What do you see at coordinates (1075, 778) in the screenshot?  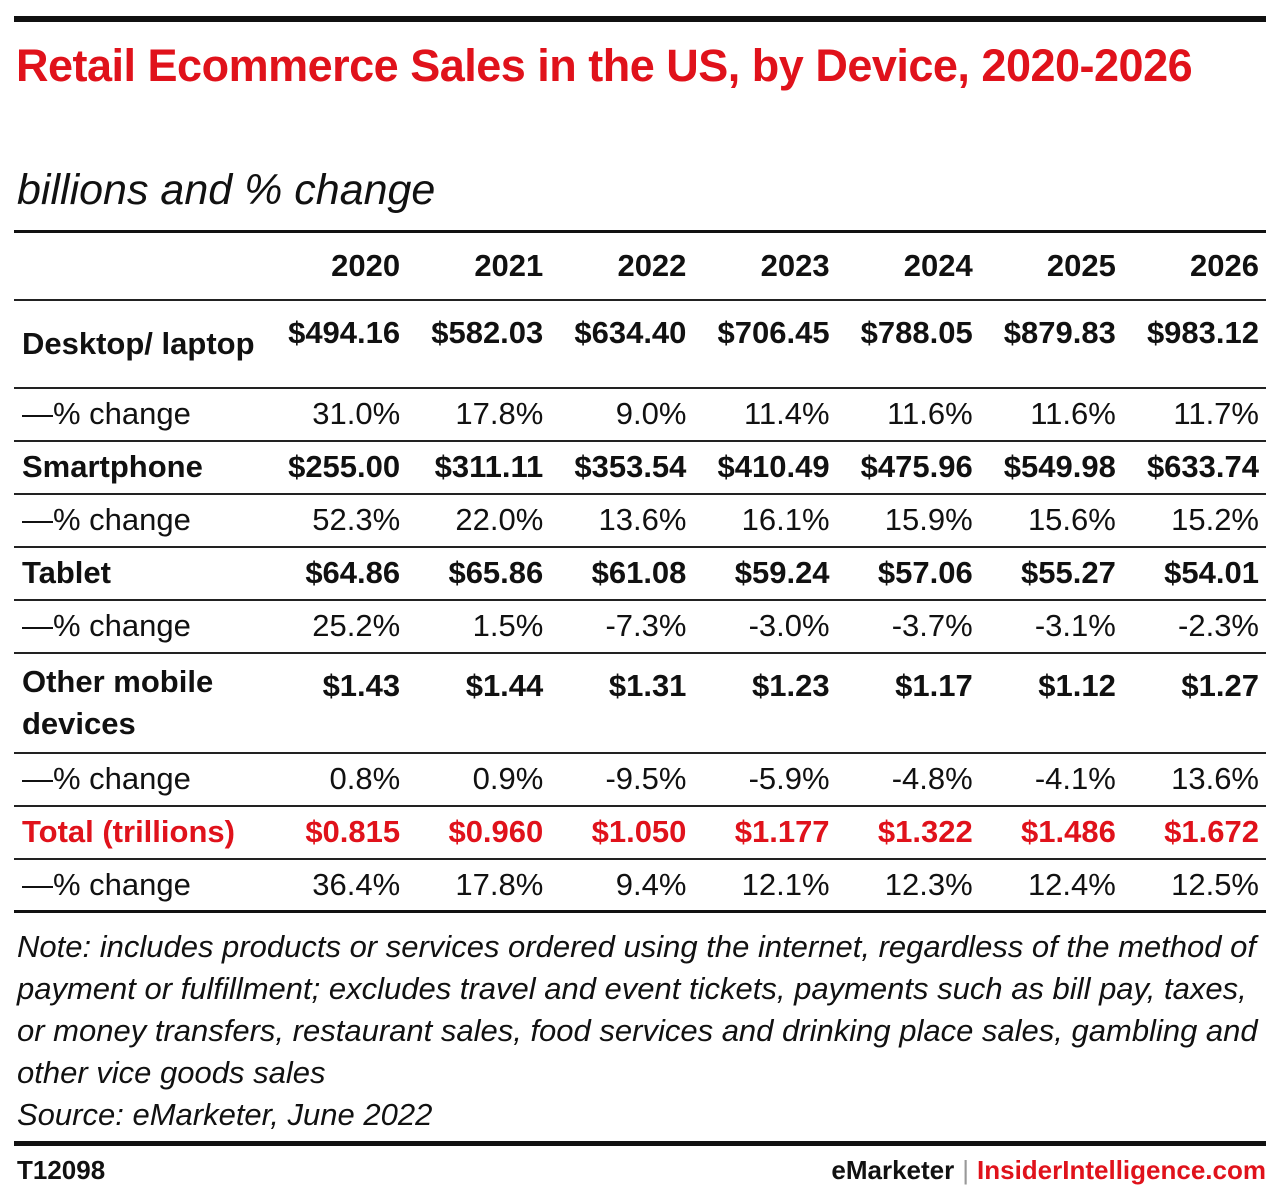 I see `cell-2025: -4.1%` at bounding box center [1075, 778].